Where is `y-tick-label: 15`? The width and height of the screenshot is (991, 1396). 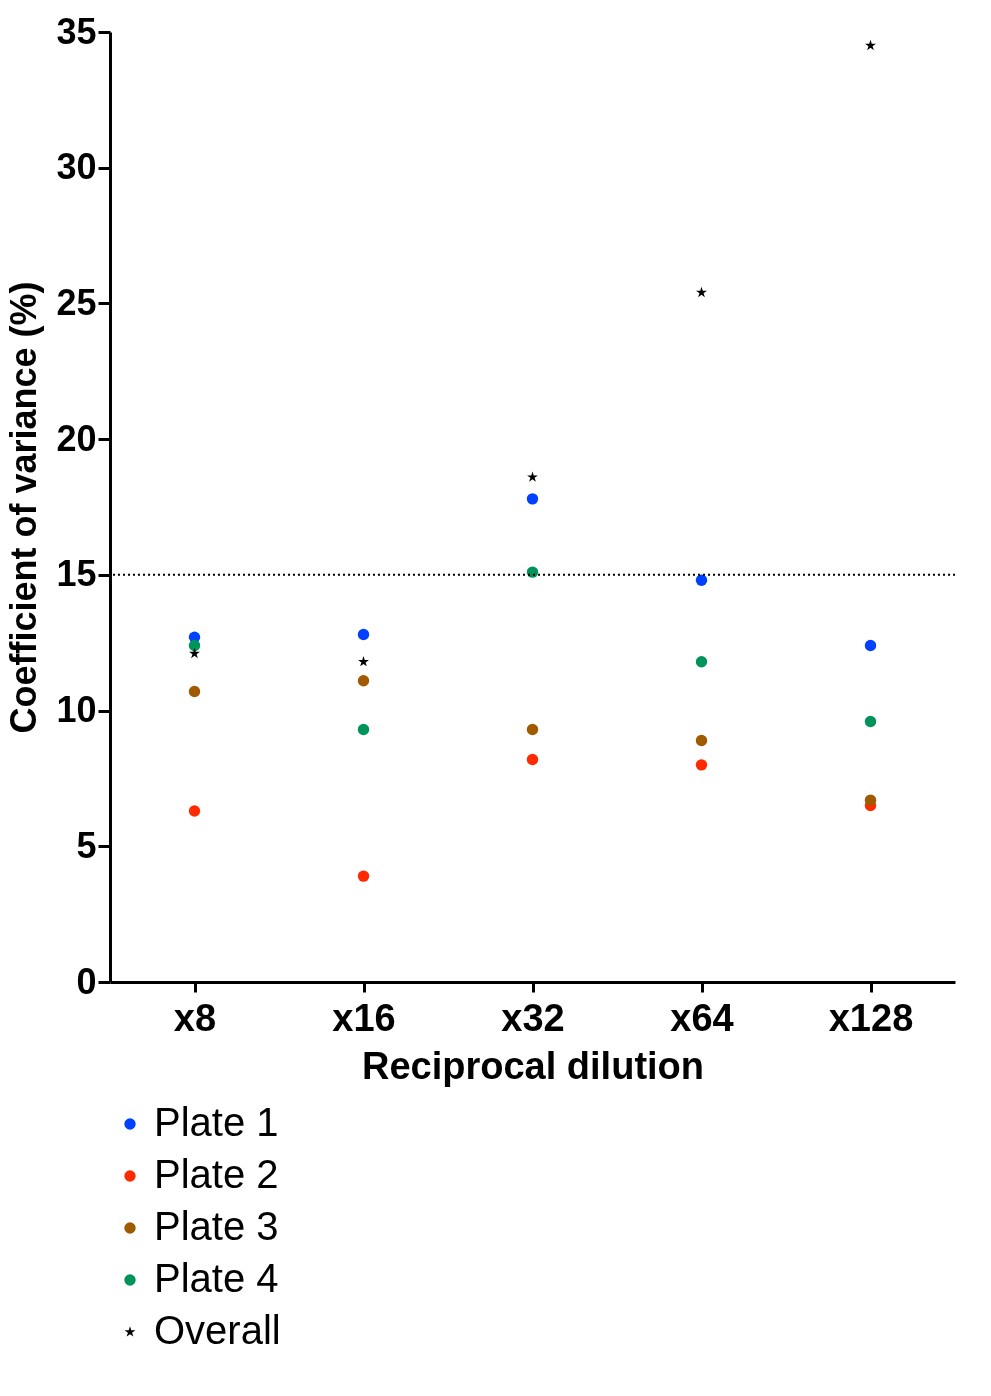 y-tick-label: 15 is located at coordinates (76, 574).